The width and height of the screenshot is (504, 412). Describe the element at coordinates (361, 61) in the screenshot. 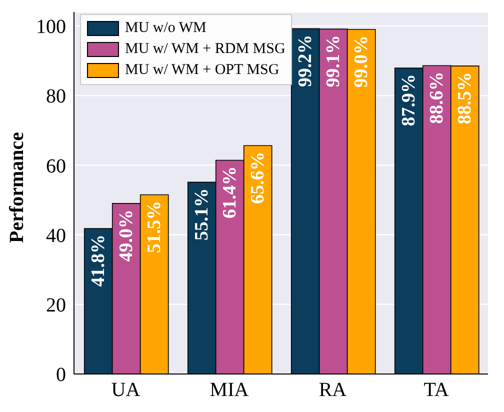

I see `data-label: 99.0%` at that location.